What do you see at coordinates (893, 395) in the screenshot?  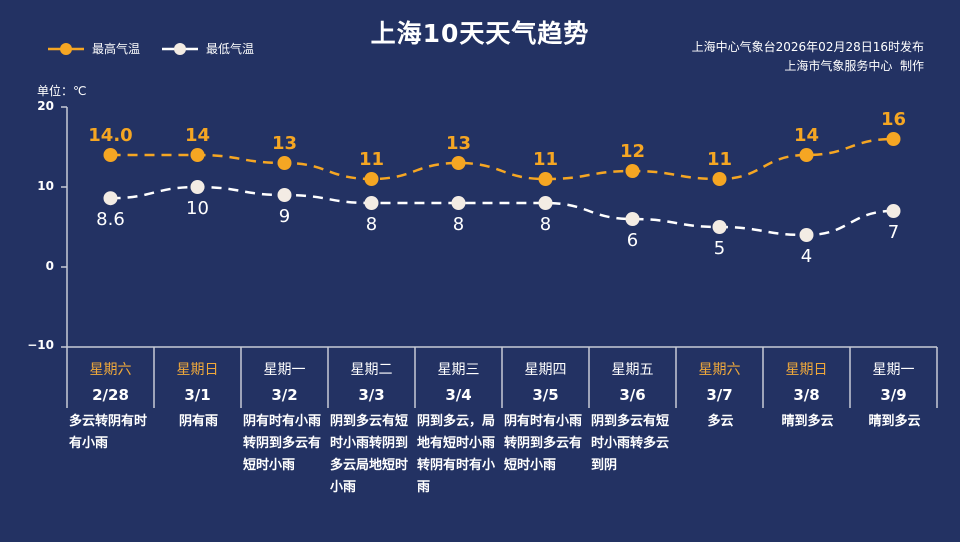 I see `date-label: 3/9` at bounding box center [893, 395].